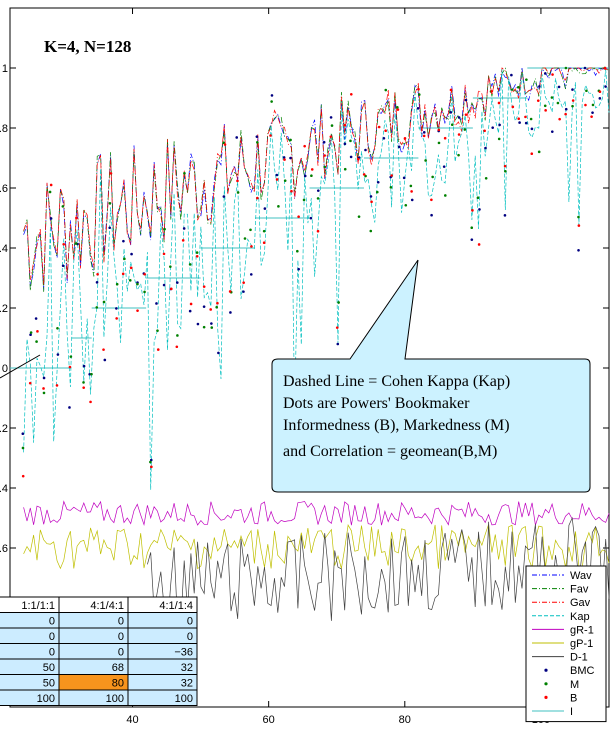 The width and height of the screenshot is (615, 735). I want to click on y-tick-label: 0, so click(5, 369).